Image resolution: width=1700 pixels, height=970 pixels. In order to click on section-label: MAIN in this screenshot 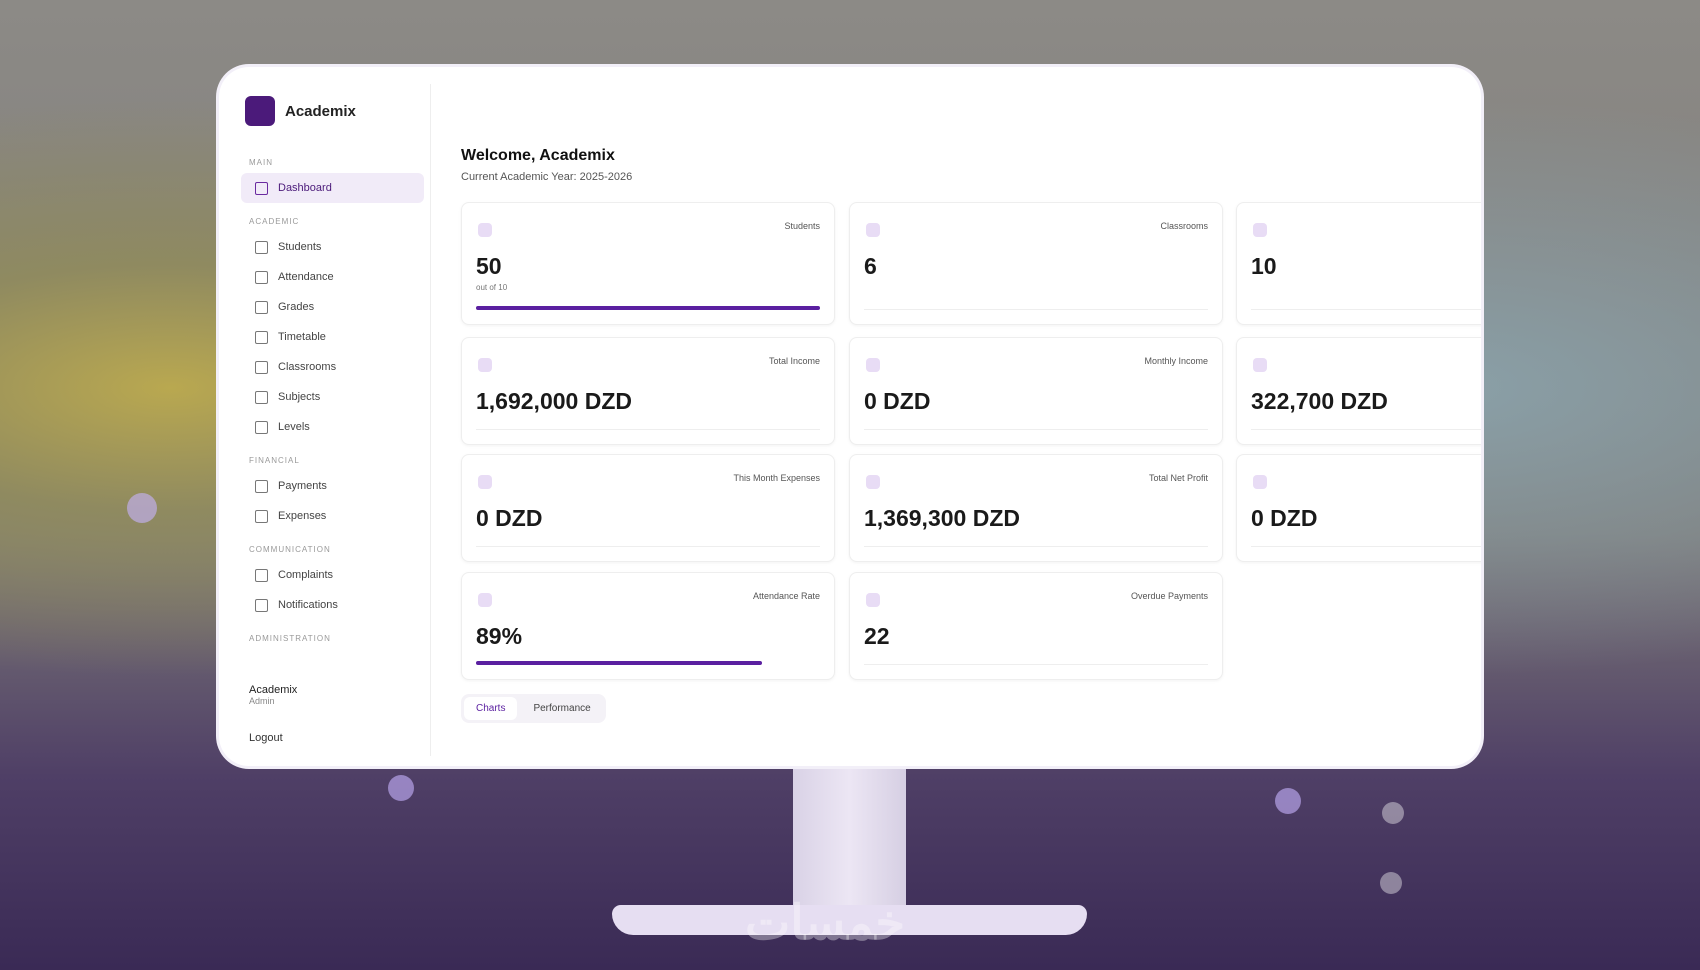, I will do `click(261, 162)`.